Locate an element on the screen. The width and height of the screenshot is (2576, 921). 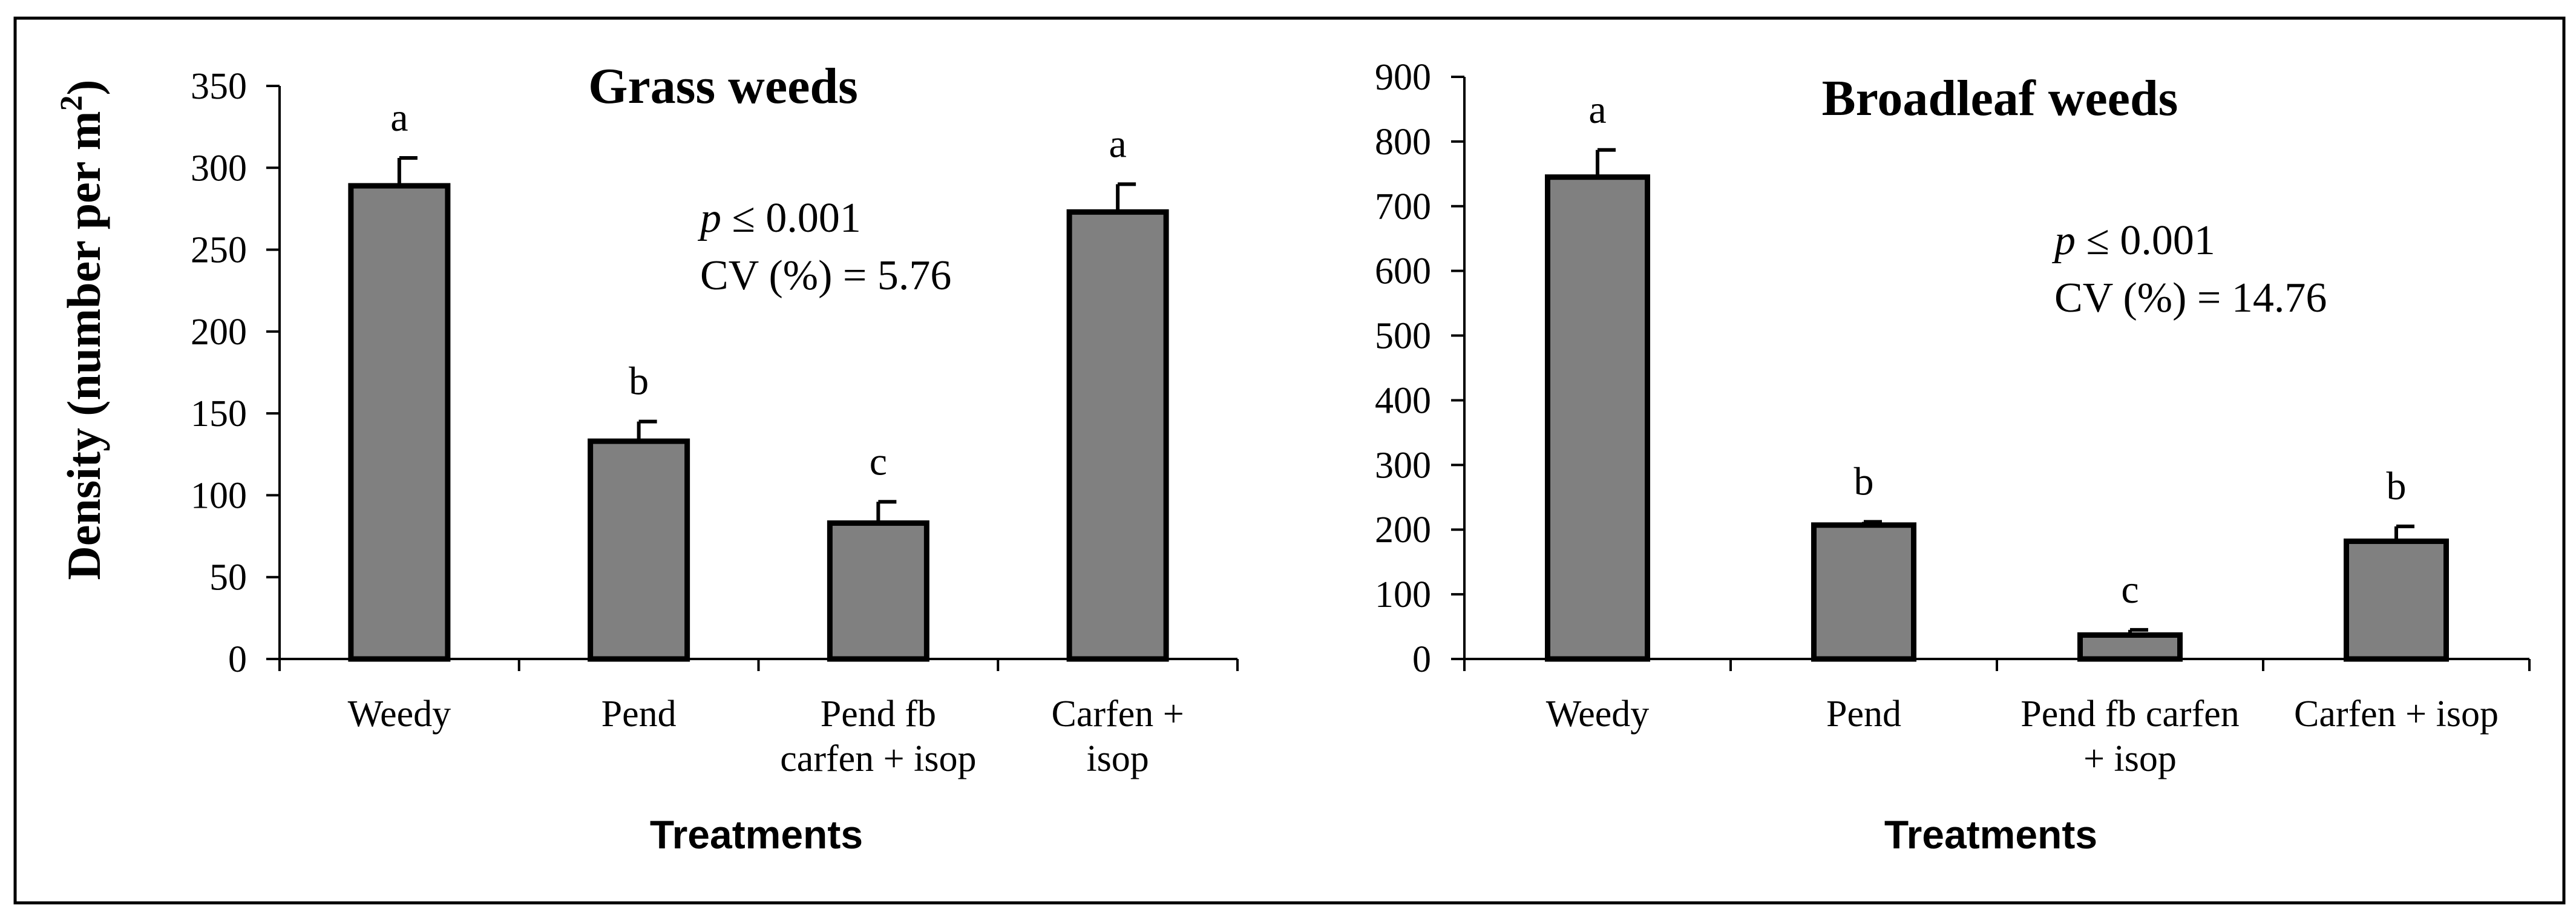
broadleaf-x-axis-label: Treatments is located at coordinates (1990, 834).